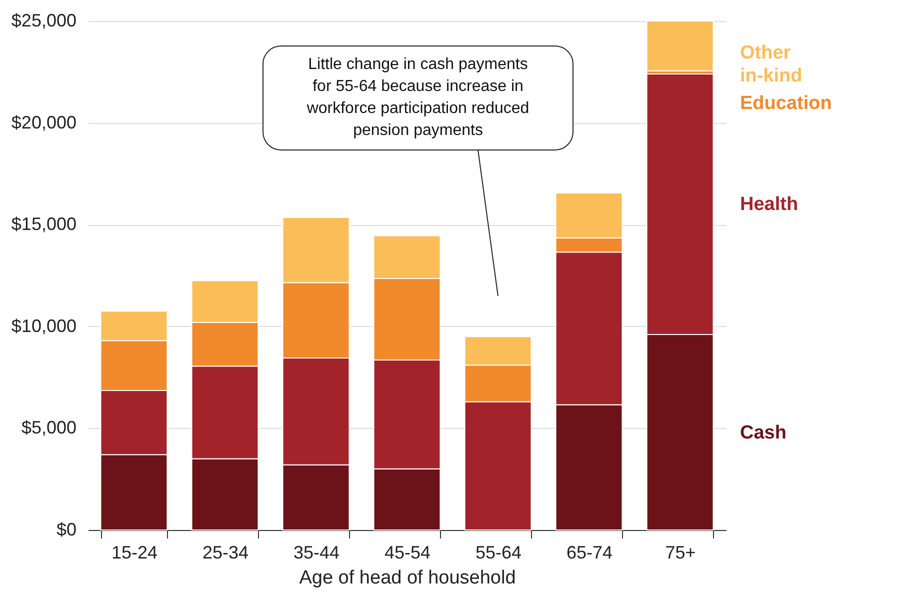 The image size is (906, 603). Describe the element at coordinates (771, 64) in the screenshot. I see `series-label: Other in-kind` at that location.